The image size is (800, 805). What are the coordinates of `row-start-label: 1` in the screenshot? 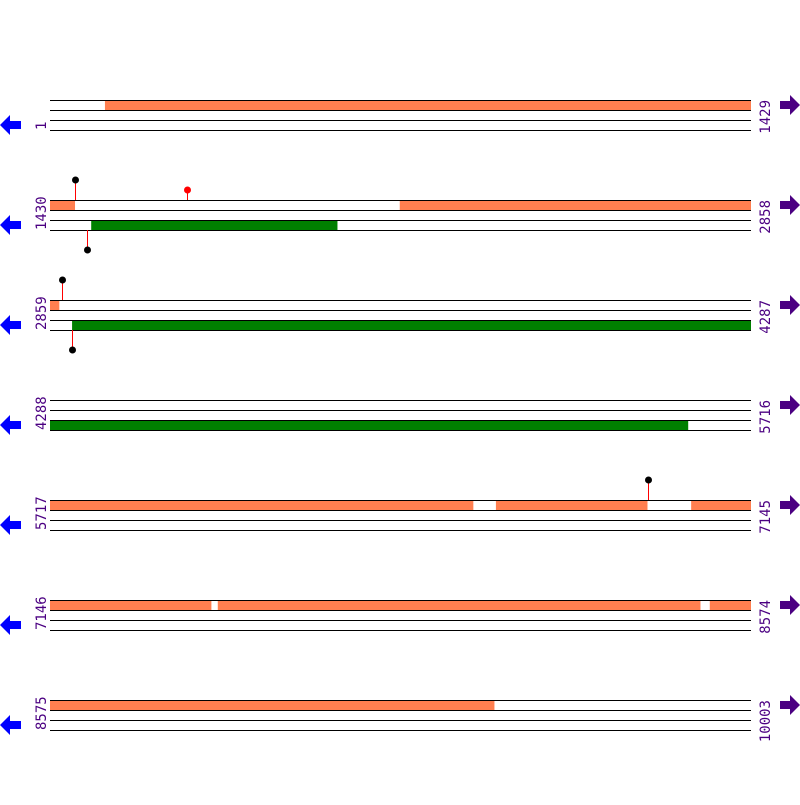 It's located at (42, 126).